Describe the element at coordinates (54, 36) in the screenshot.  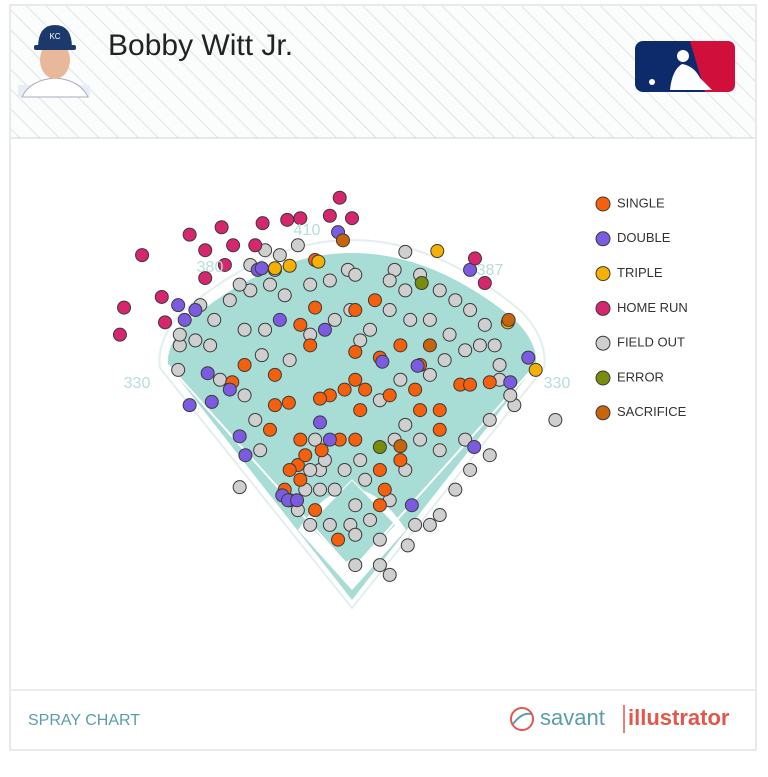
I see `svg-text: KC` at that location.